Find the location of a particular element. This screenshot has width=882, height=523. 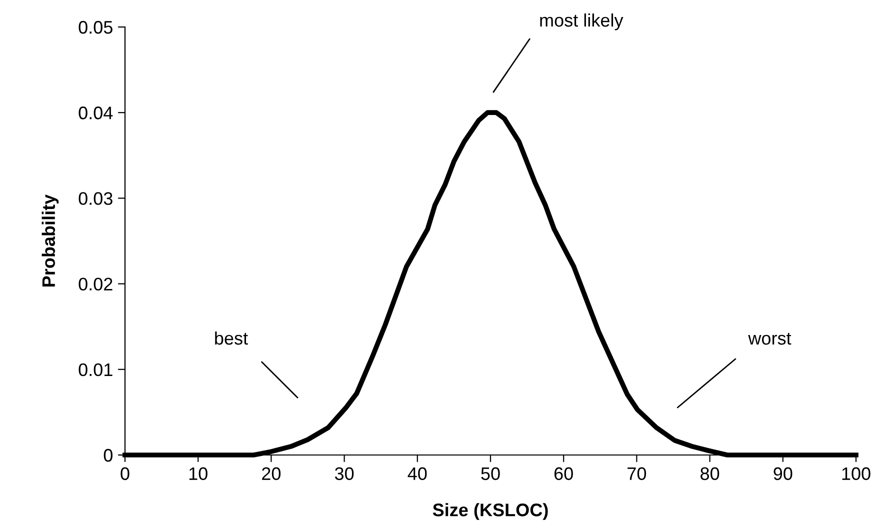

x-tick-label: 20 is located at coordinates (271, 473).